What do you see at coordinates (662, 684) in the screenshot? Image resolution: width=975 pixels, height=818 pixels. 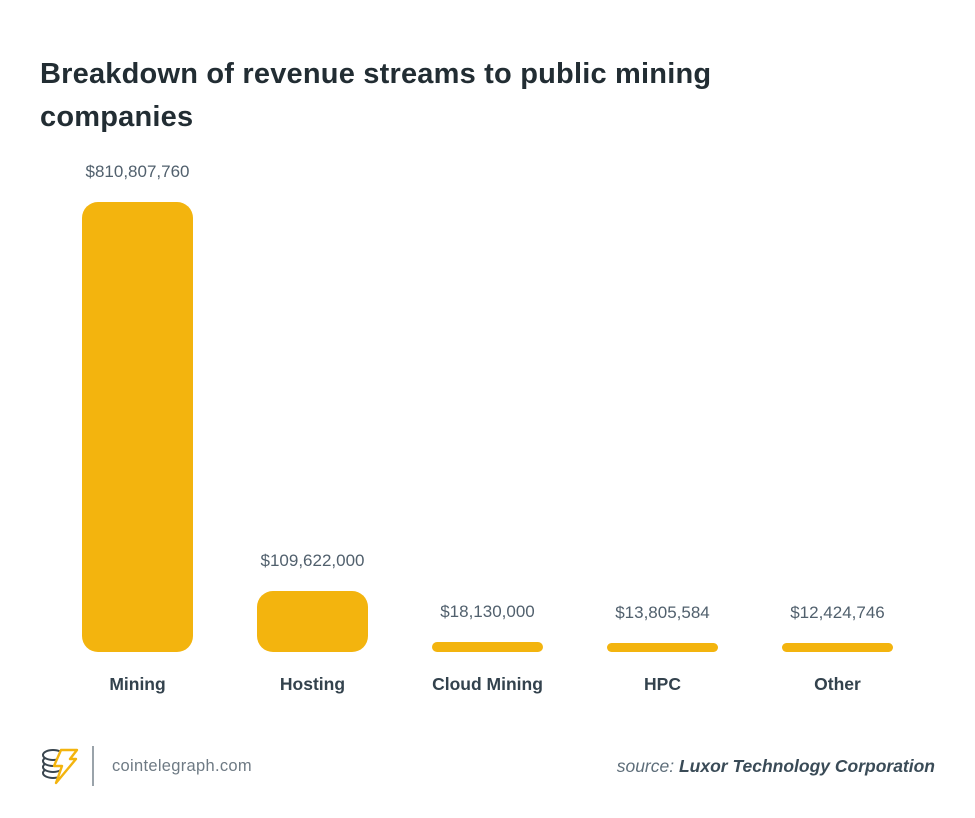 I see `category-label-hpc: HPC` at bounding box center [662, 684].